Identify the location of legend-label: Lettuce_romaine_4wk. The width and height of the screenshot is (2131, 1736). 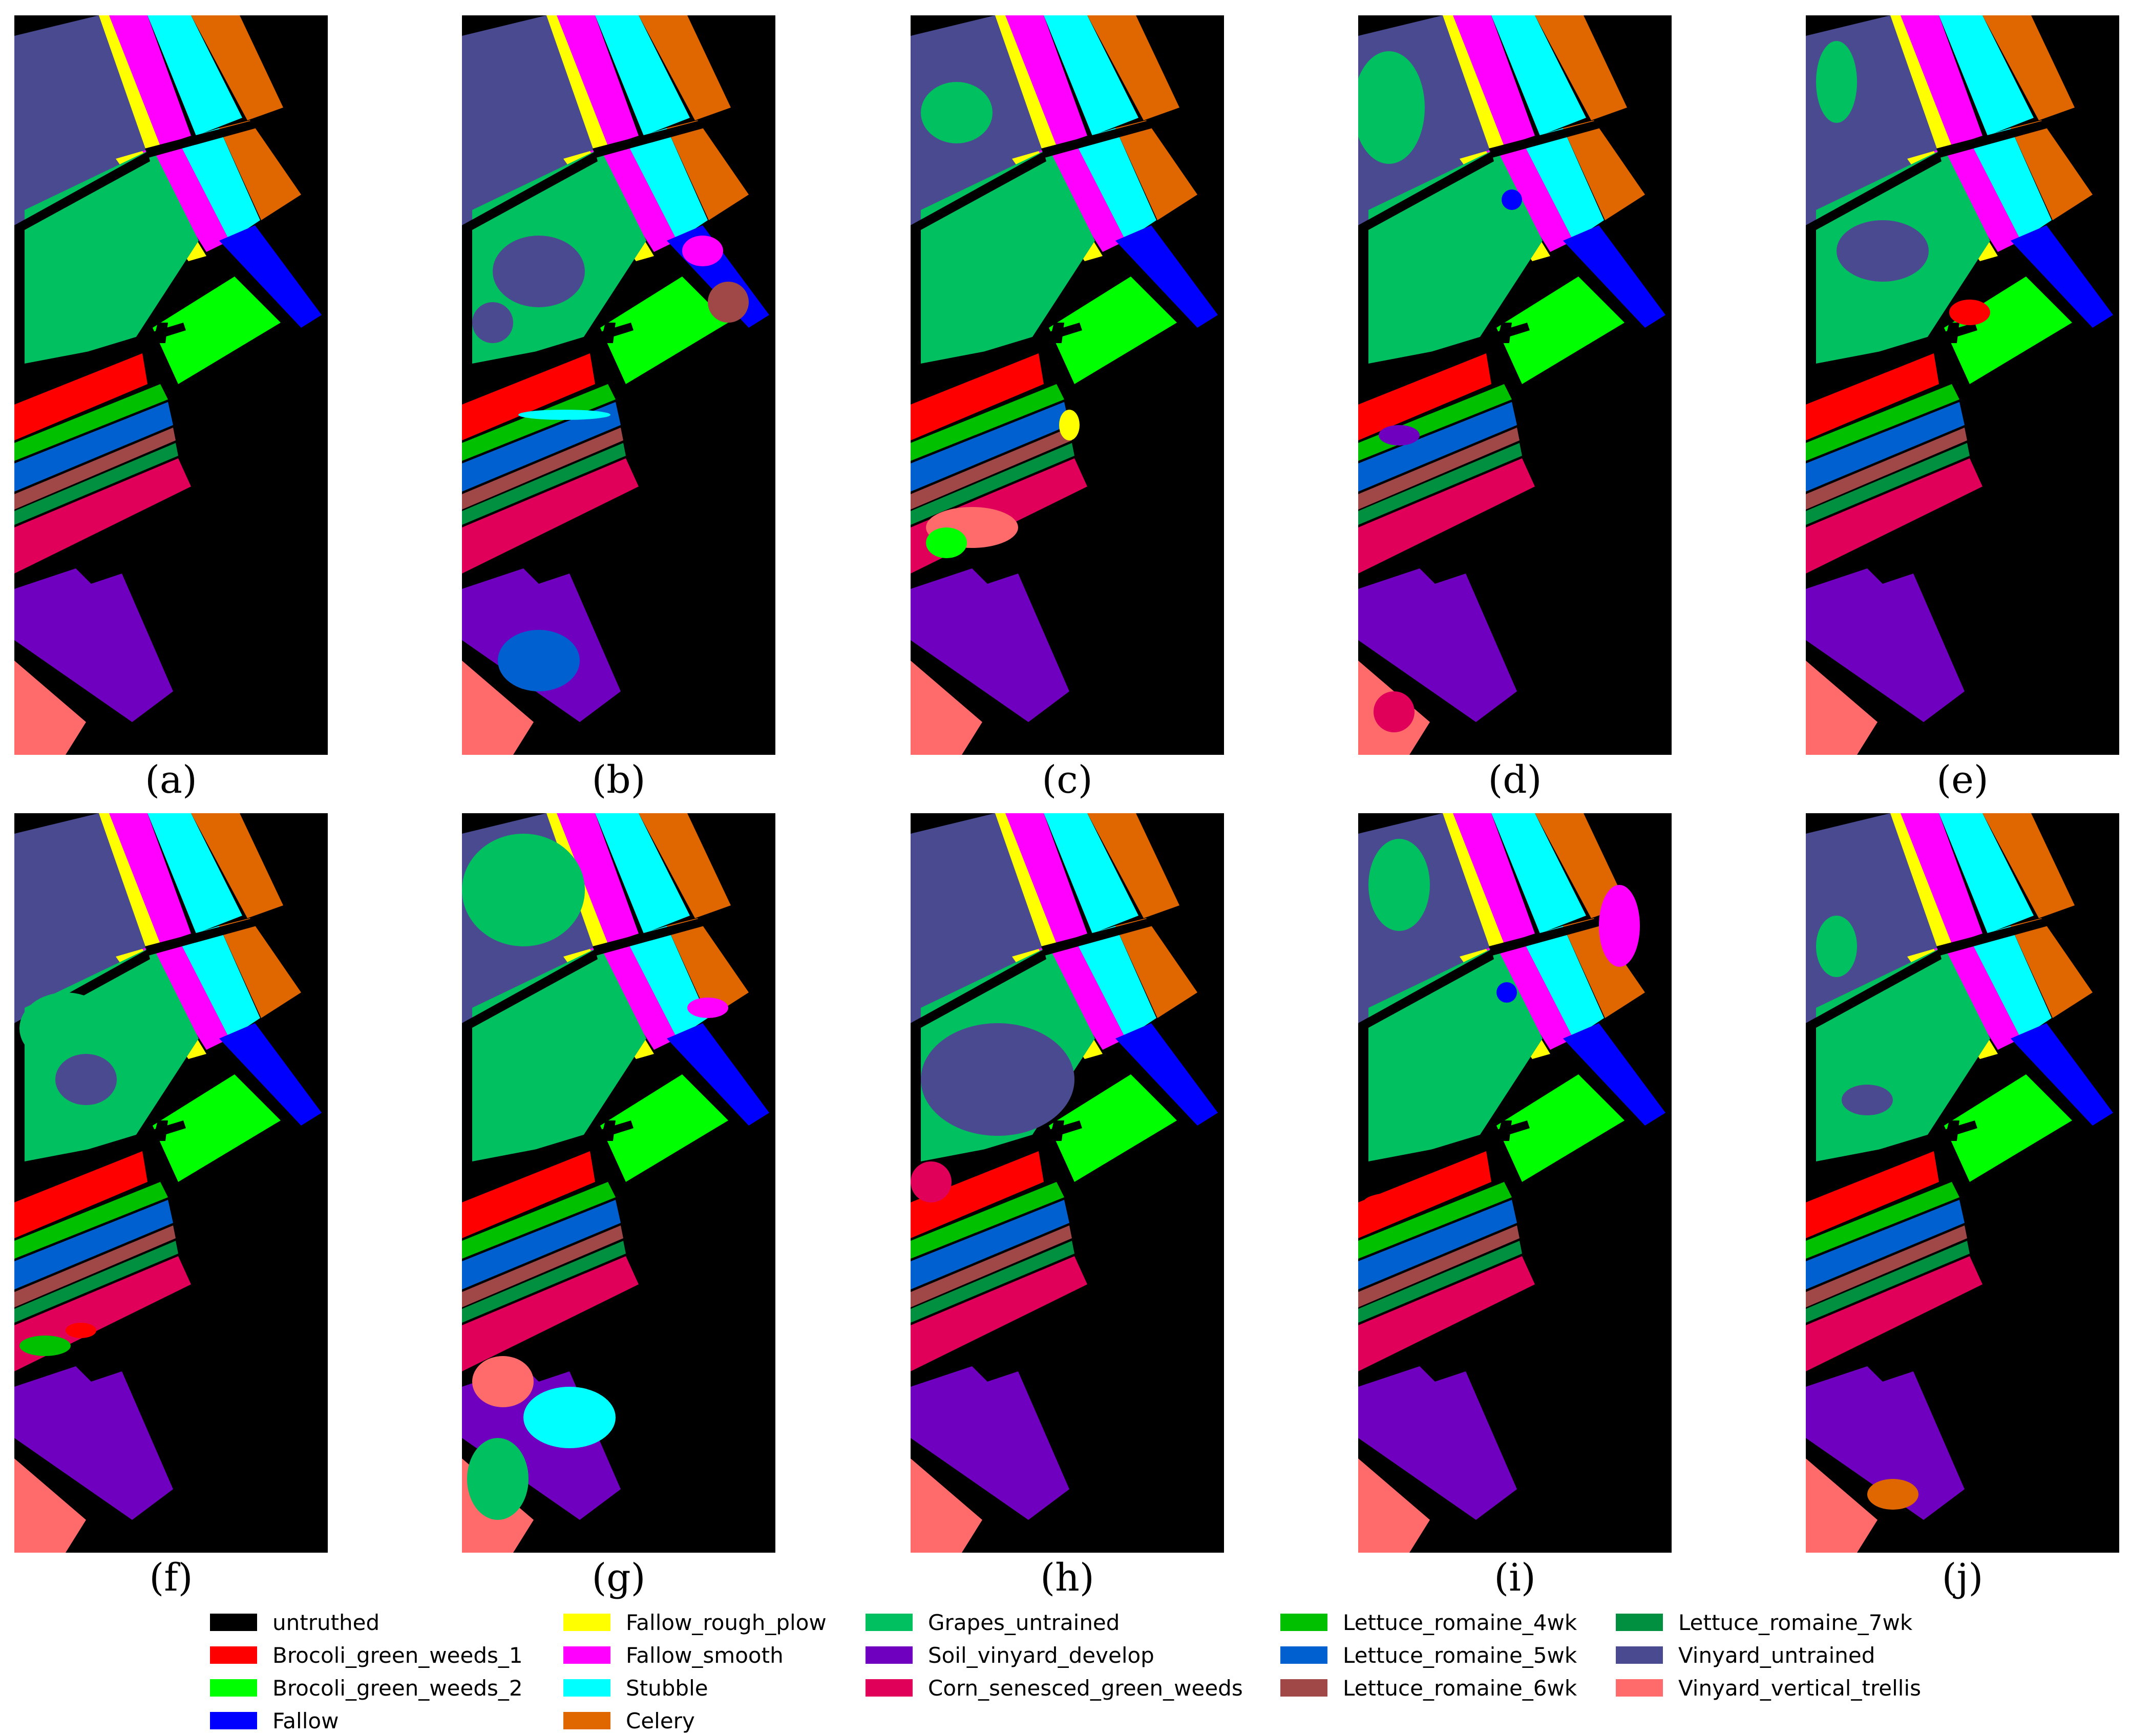
(1460, 1623).